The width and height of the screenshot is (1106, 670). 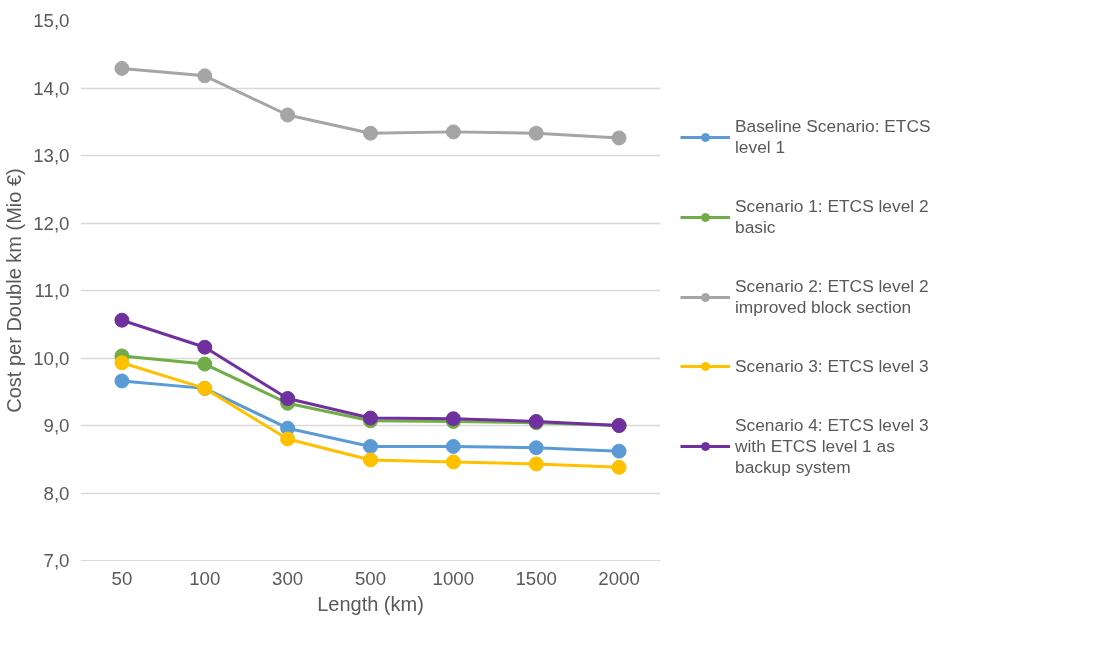 I want to click on y-tick-label: 13,0, so click(x=51, y=155).